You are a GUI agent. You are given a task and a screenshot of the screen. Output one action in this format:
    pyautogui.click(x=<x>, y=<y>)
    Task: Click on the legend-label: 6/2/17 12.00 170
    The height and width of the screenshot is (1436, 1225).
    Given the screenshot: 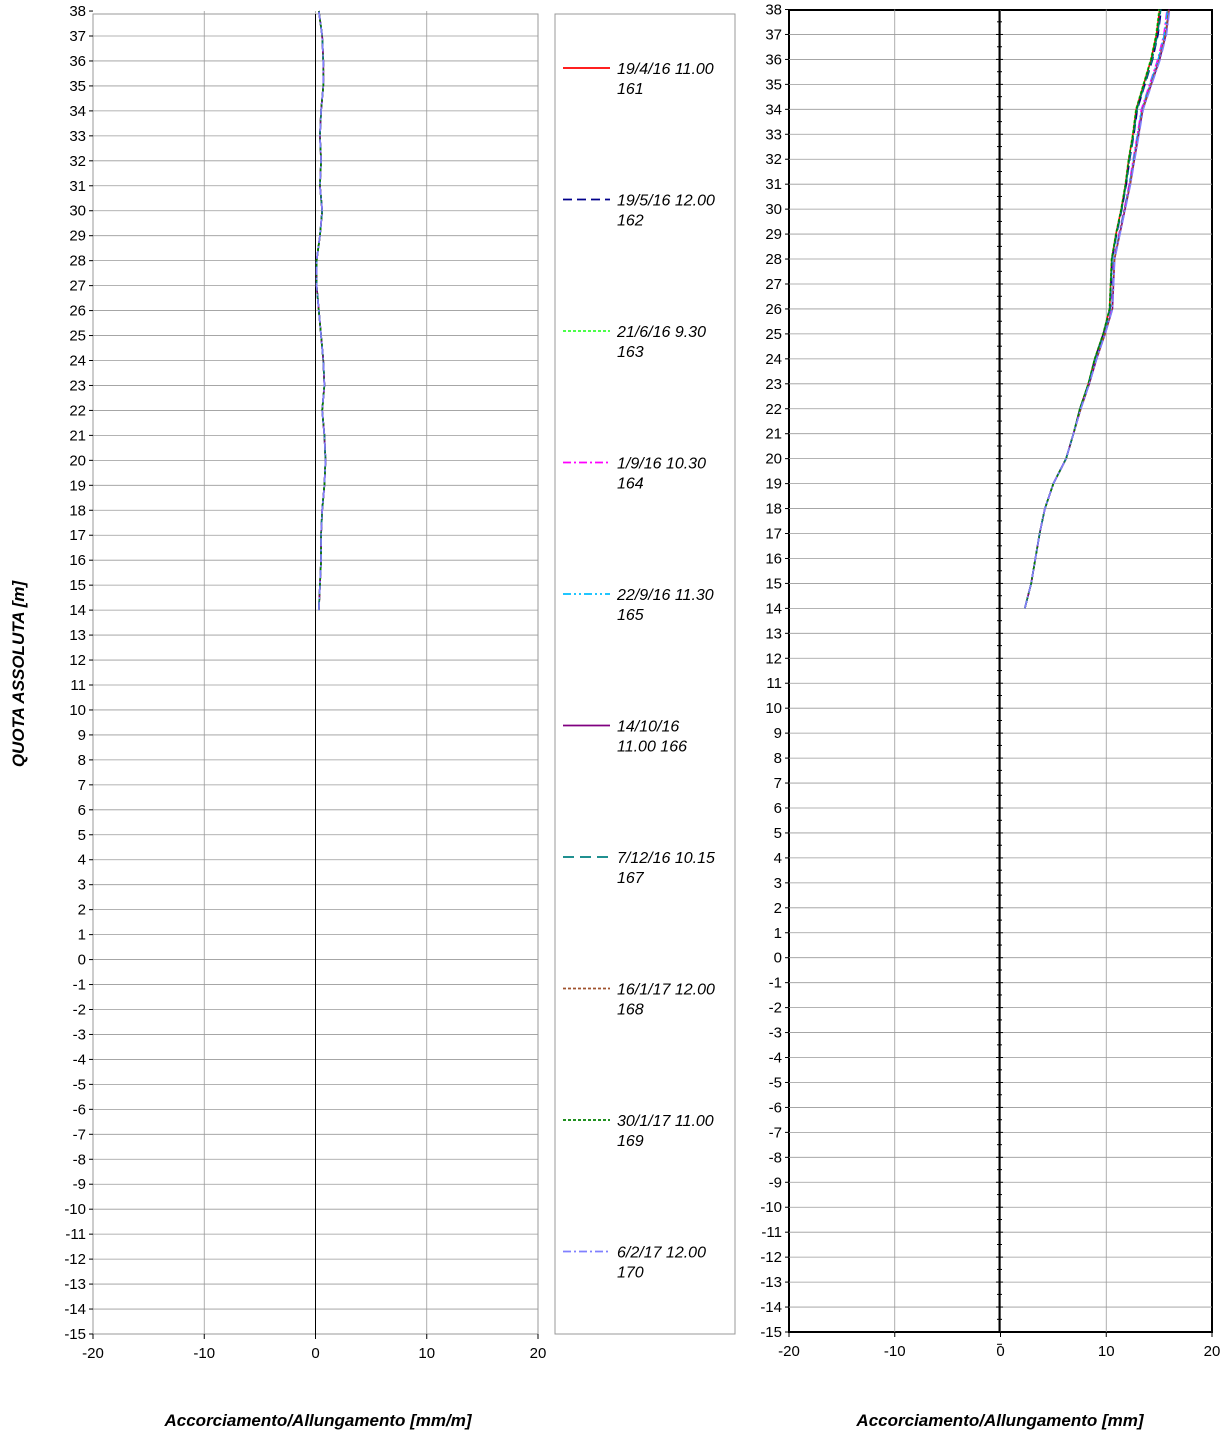 What is the action you would take?
    pyautogui.click(x=661, y=1263)
    